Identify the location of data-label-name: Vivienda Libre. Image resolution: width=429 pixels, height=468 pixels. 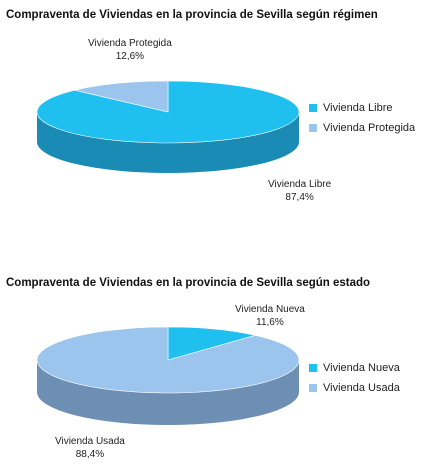
(300, 184).